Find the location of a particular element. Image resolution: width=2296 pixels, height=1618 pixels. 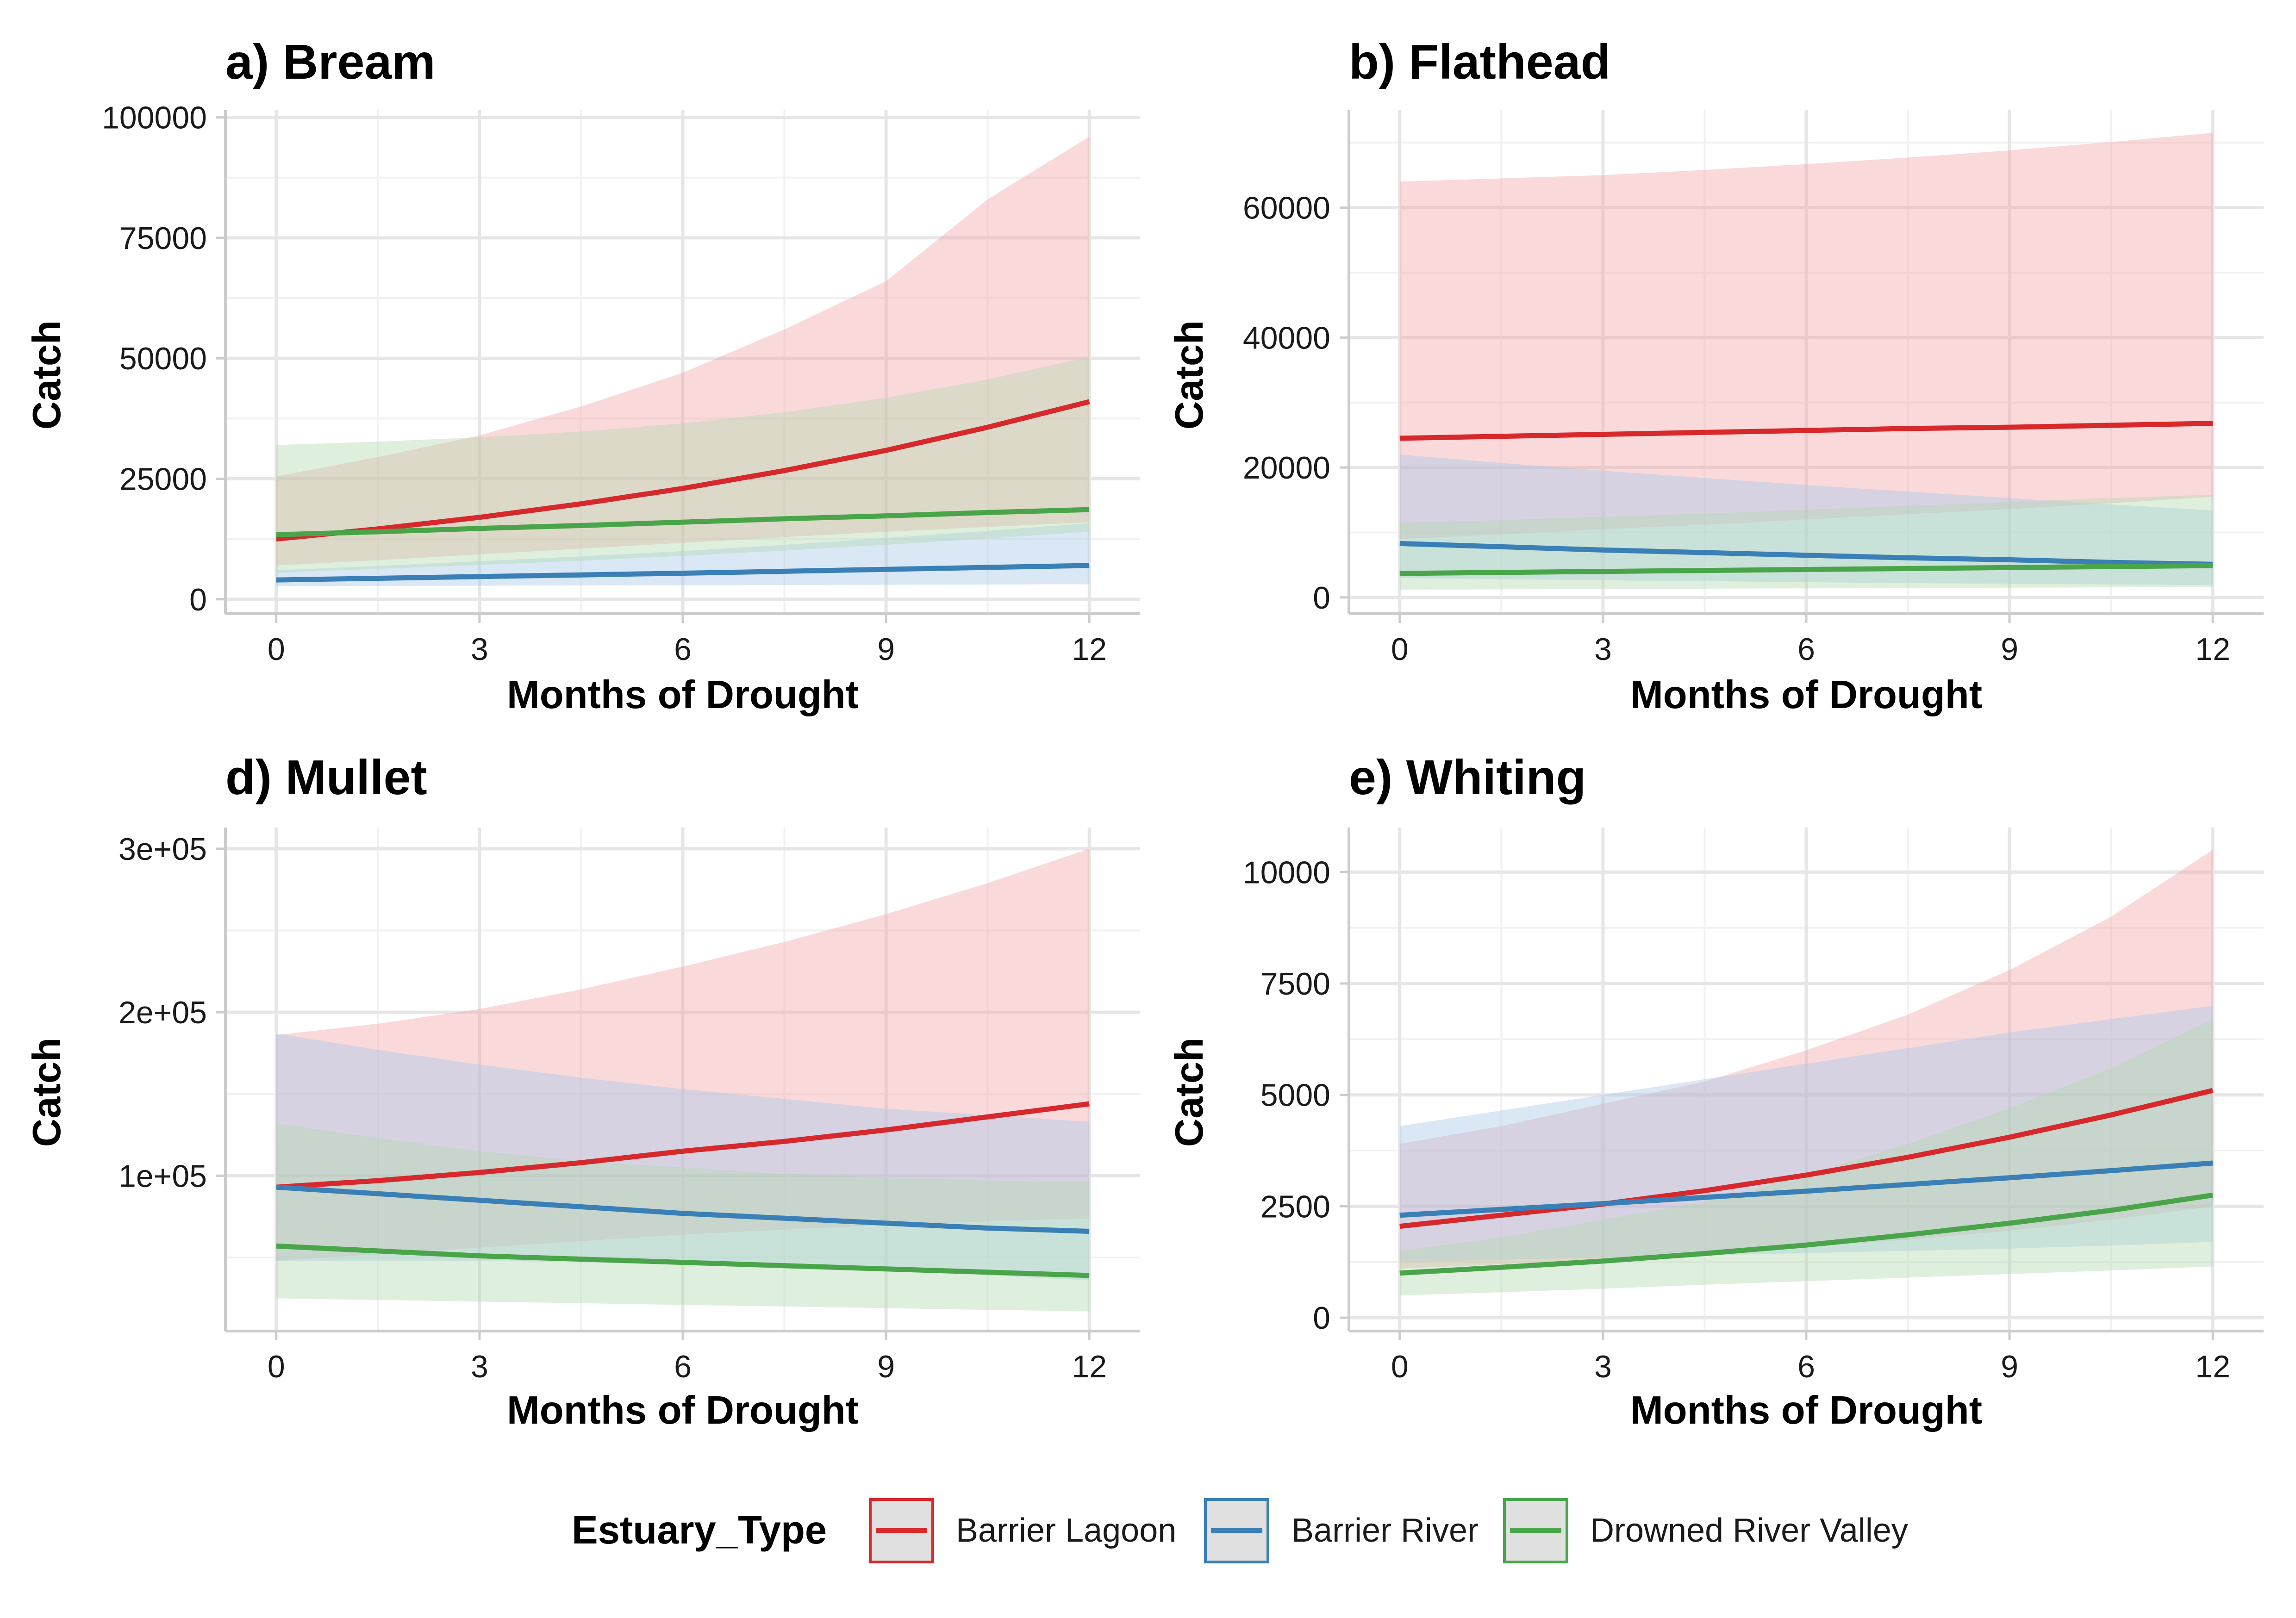

panel-title: a) Bream is located at coordinates (330, 62).